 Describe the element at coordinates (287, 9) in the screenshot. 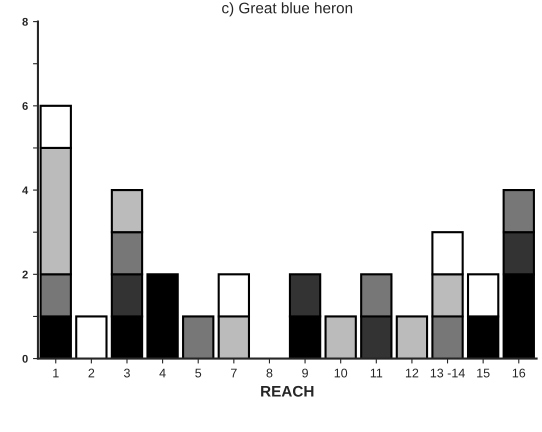

I see `chart-title: c) Great blue heron` at that location.